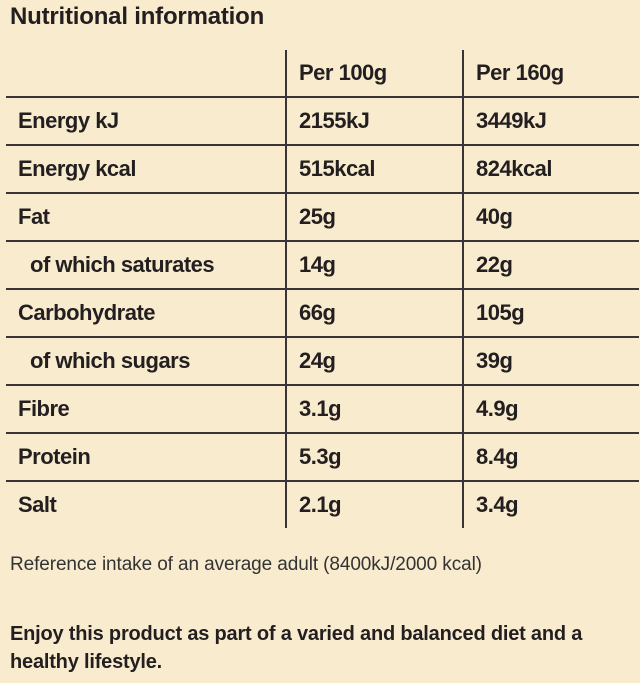  Describe the element at coordinates (146, 312) in the screenshot. I see `nutrient-label: Carbohydrate` at that location.